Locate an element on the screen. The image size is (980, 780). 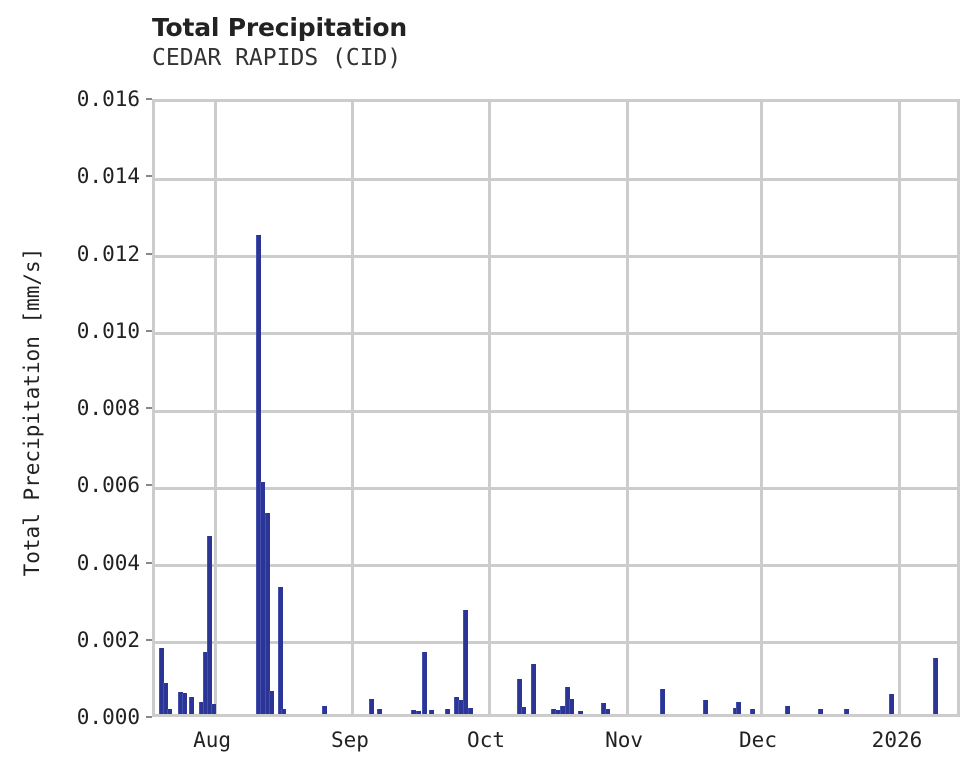
x-tick-label: Sep is located at coordinates (349, 740).